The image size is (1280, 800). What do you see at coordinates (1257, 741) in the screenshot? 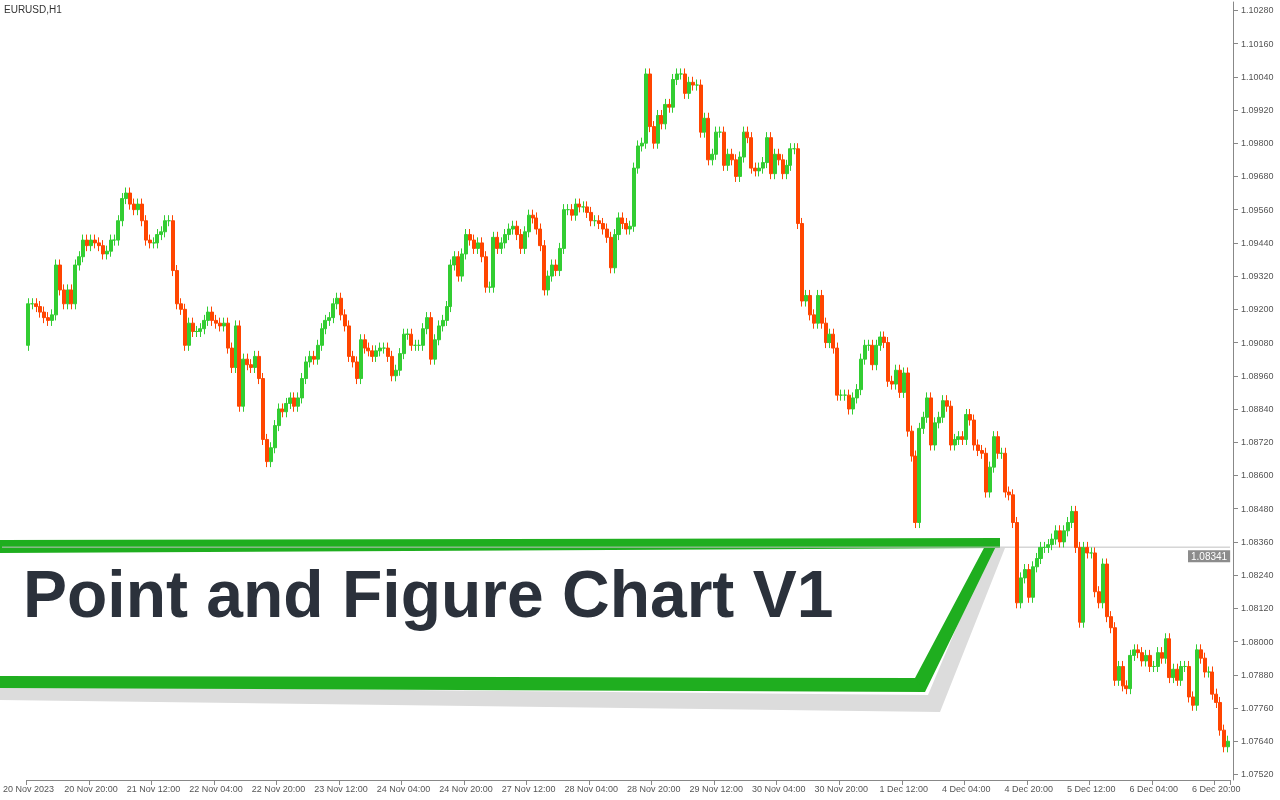
I see `y-tick-label: 1.07640` at bounding box center [1257, 741].